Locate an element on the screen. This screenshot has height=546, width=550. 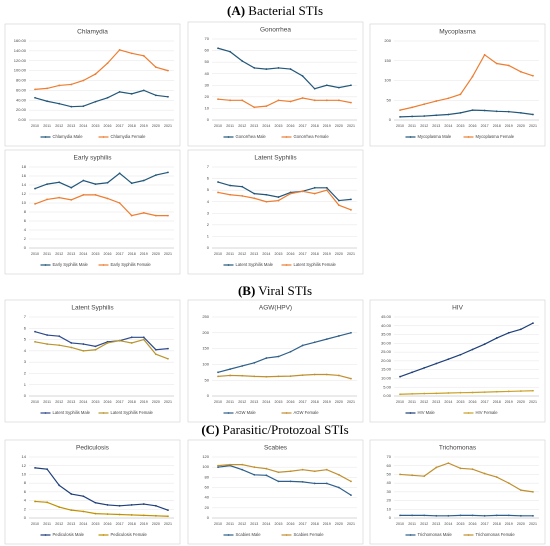
legend-label: Early Syphilis Female is located at coordinates (131, 264).